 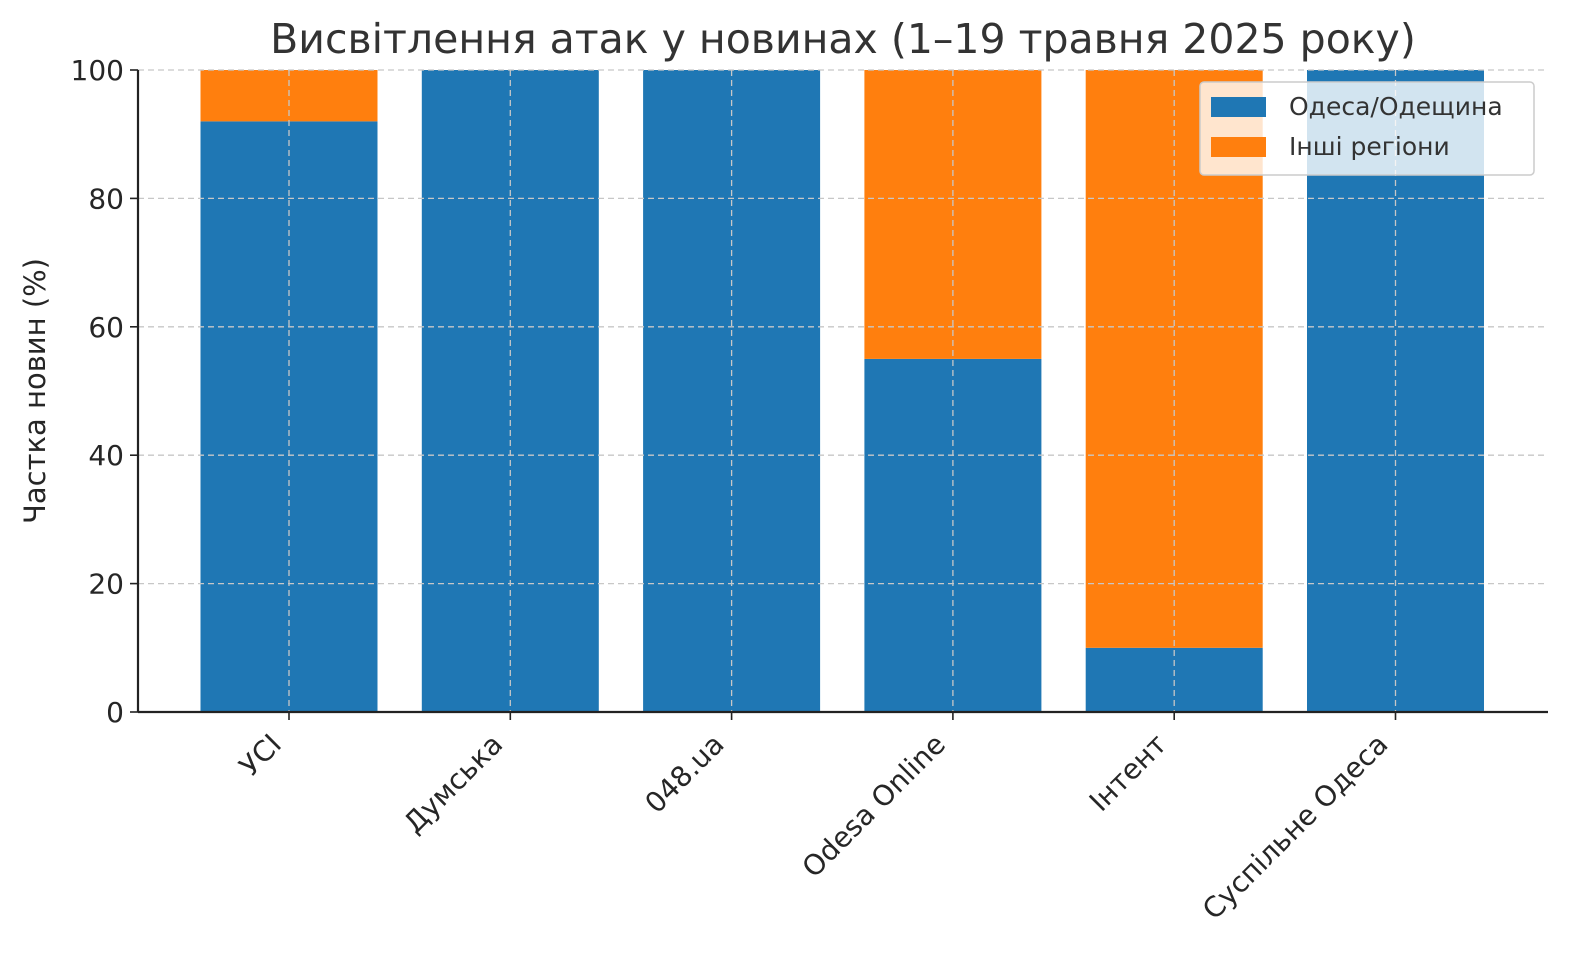 I want to click on y-tick-label: 60, so click(x=106, y=327).